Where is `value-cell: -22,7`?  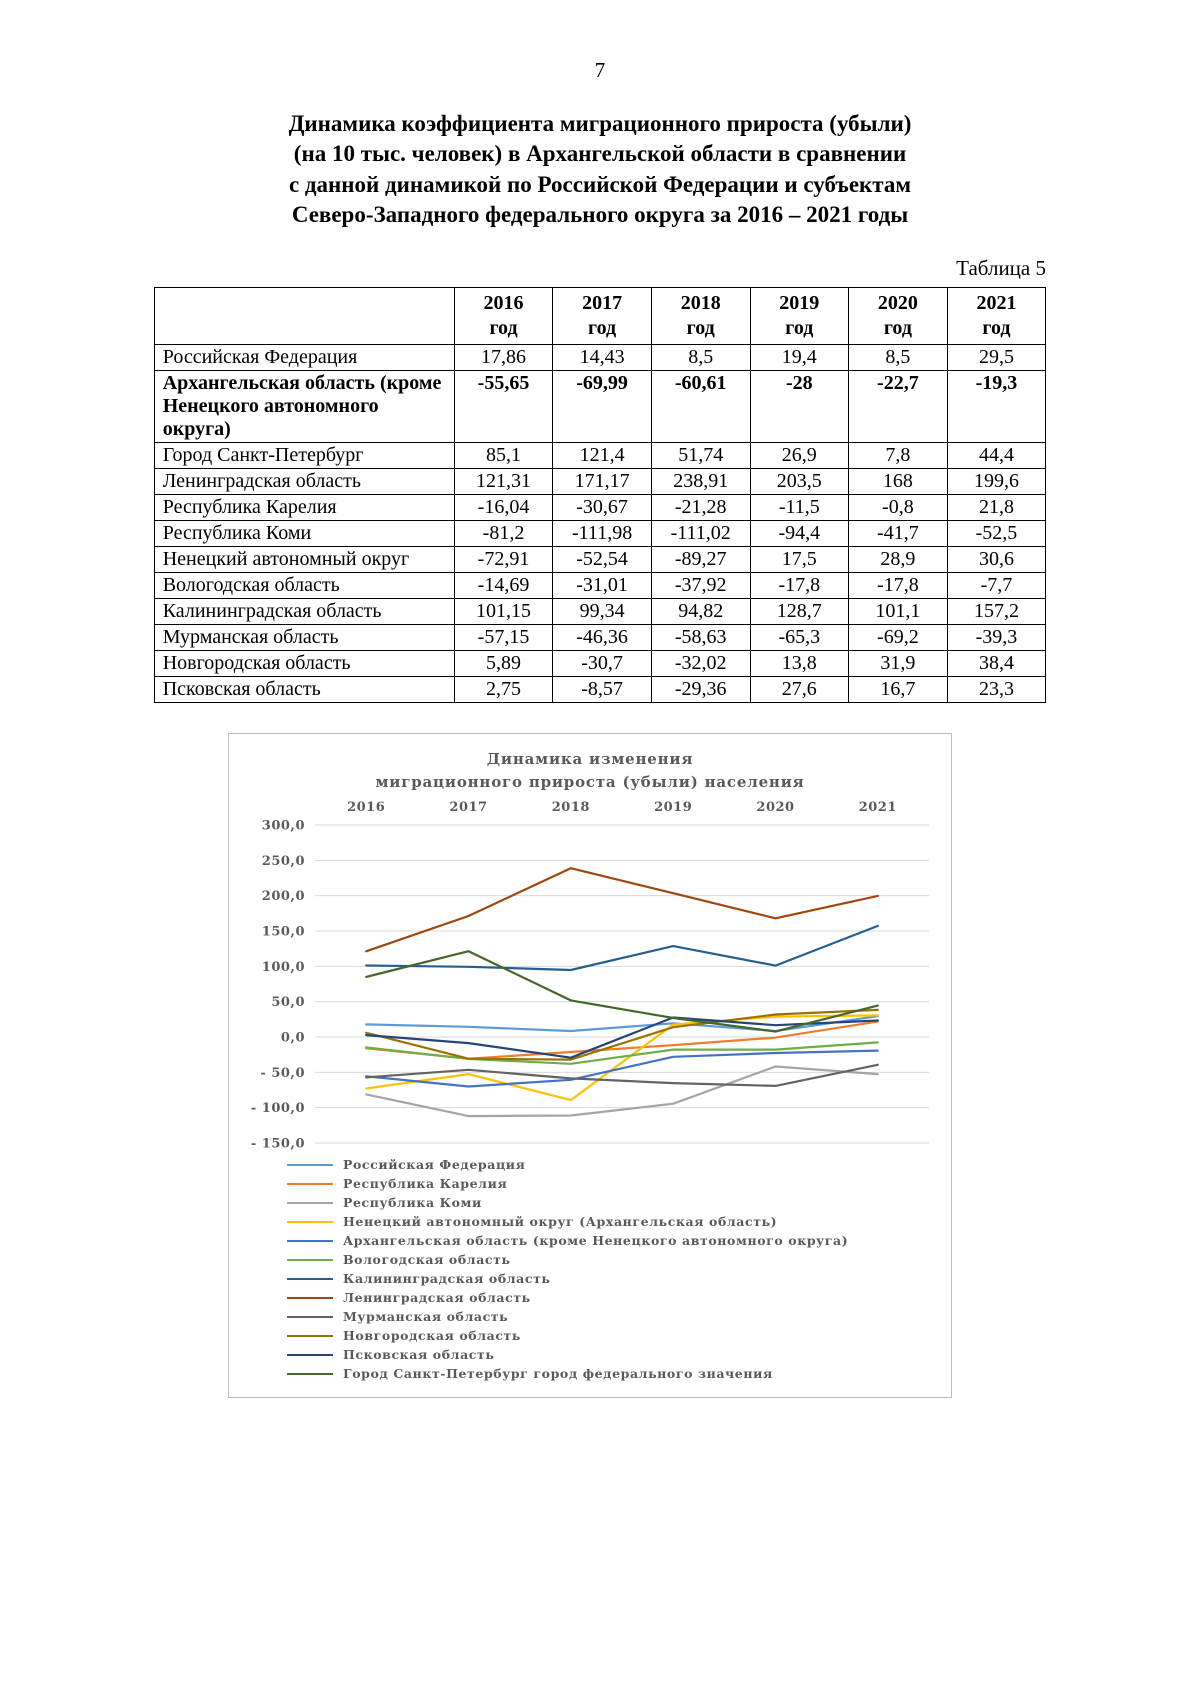 value-cell: -22,7 is located at coordinates (898, 407).